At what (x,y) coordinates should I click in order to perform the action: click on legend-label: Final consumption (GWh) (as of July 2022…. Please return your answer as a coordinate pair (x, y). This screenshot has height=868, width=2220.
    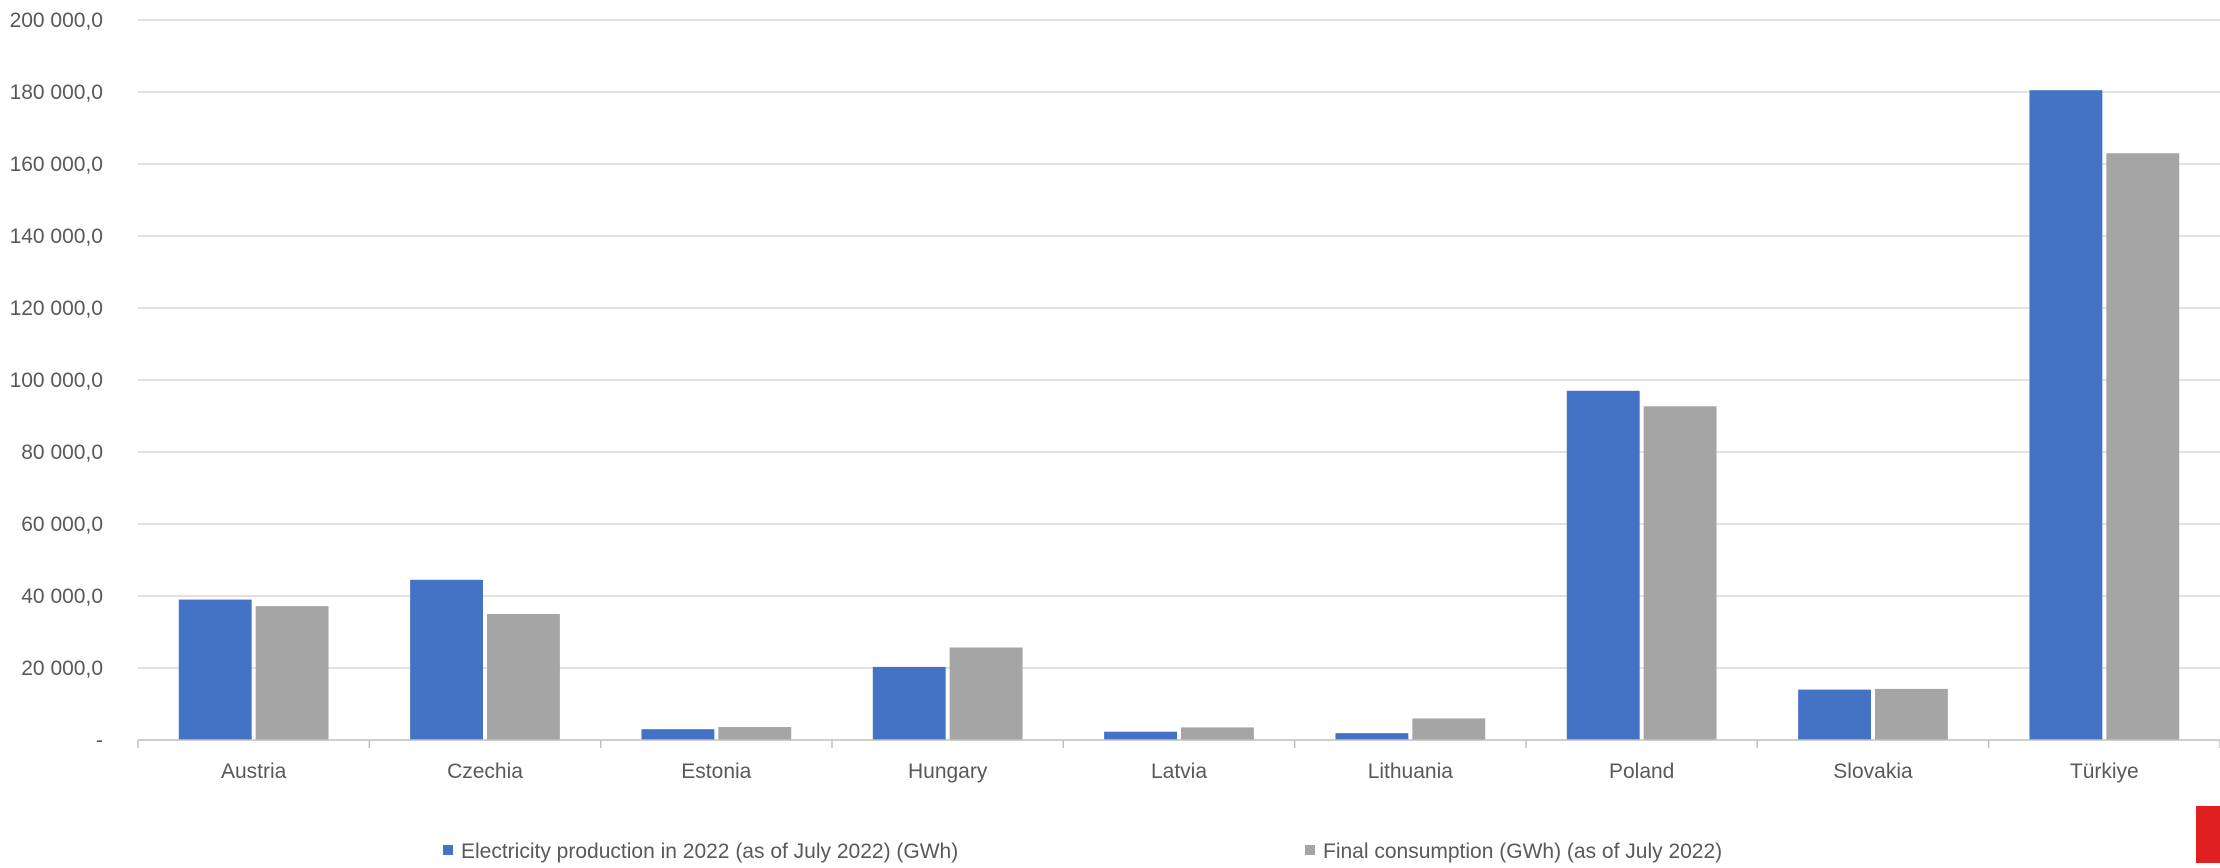
    Looking at the image, I should click on (1522, 851).